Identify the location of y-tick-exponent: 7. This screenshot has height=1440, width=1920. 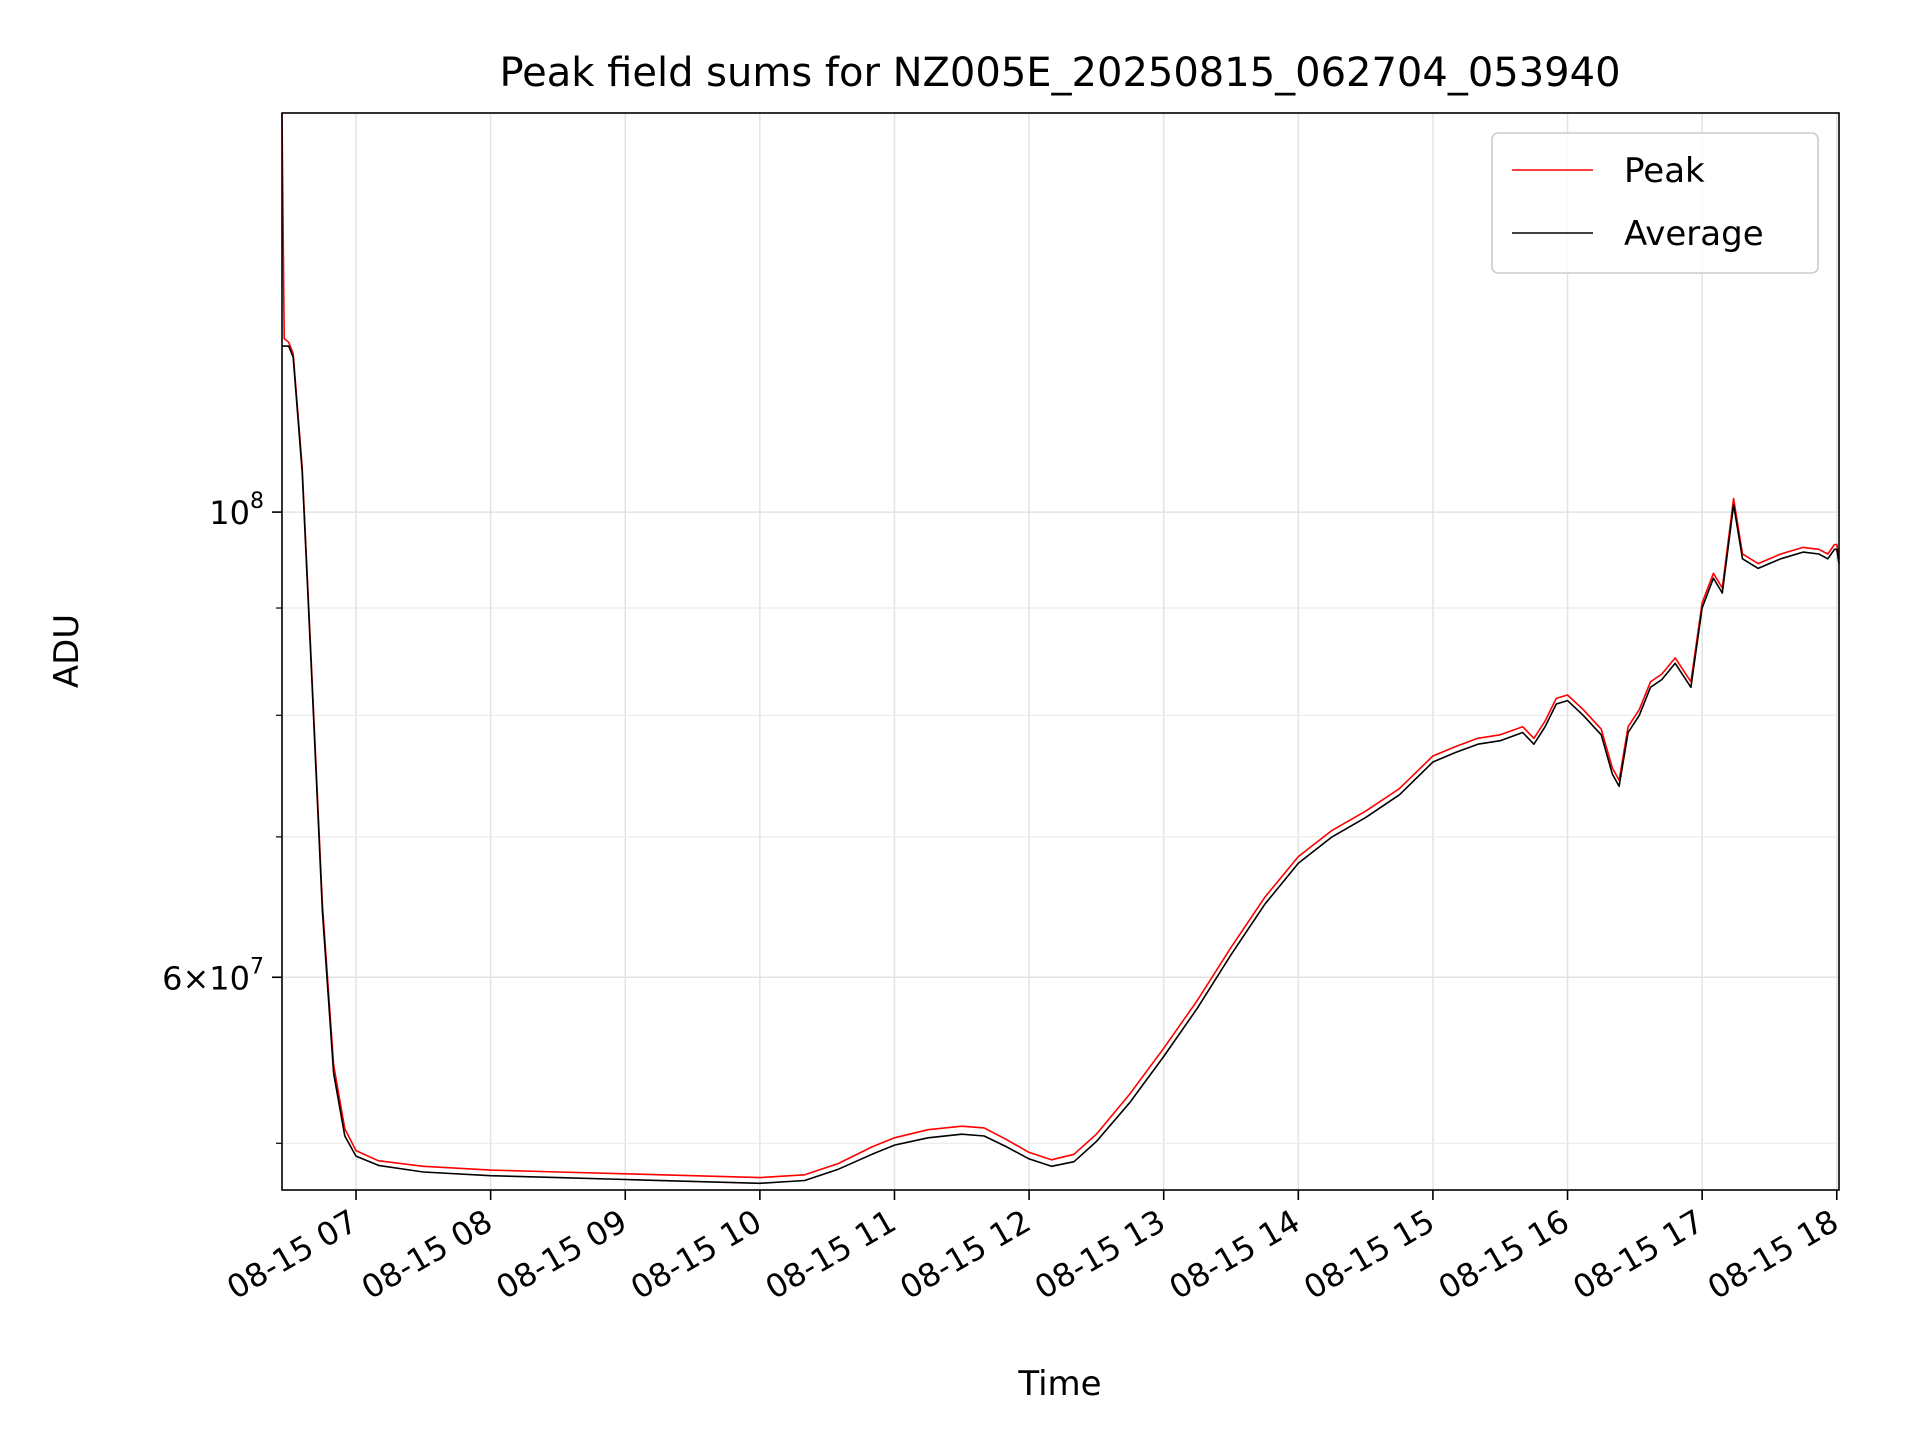
(257, 966).